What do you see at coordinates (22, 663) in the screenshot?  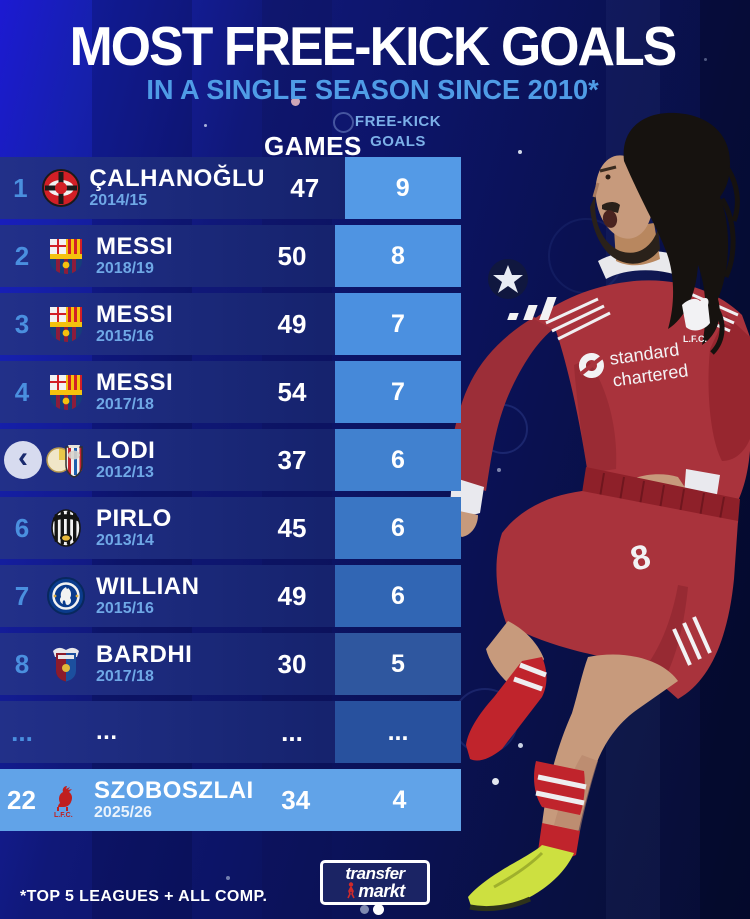 I see `rank-label: 8` at bounding box center [22, 663].